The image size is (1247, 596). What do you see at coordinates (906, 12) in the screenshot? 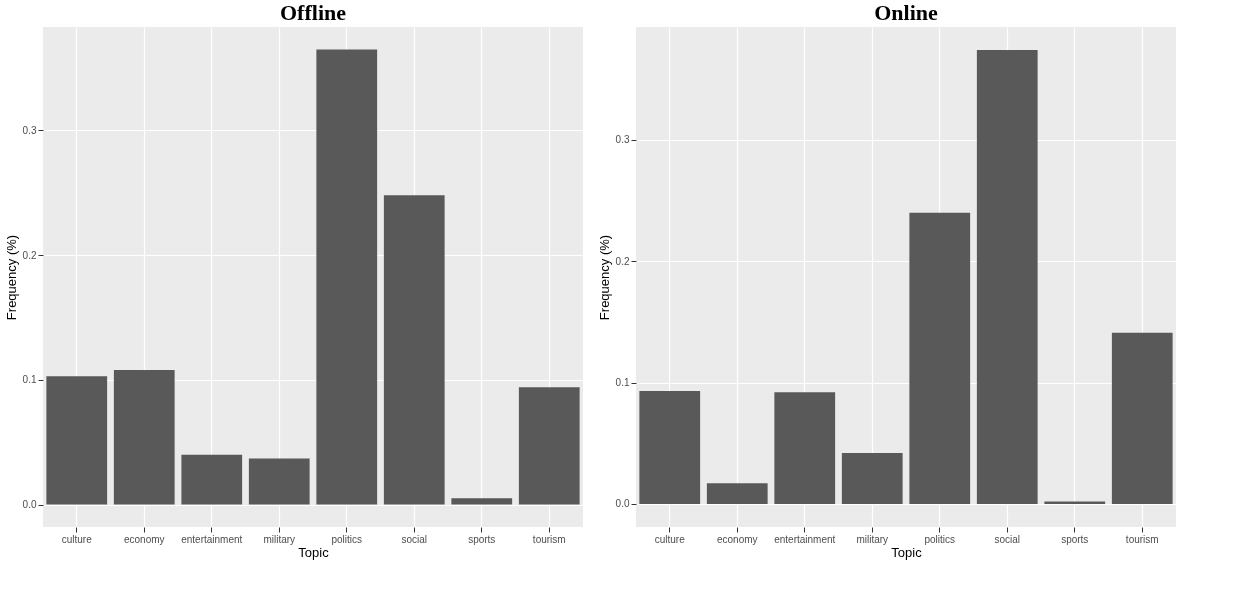
I see `chart-title: Online` at bounding box center [906, 12].